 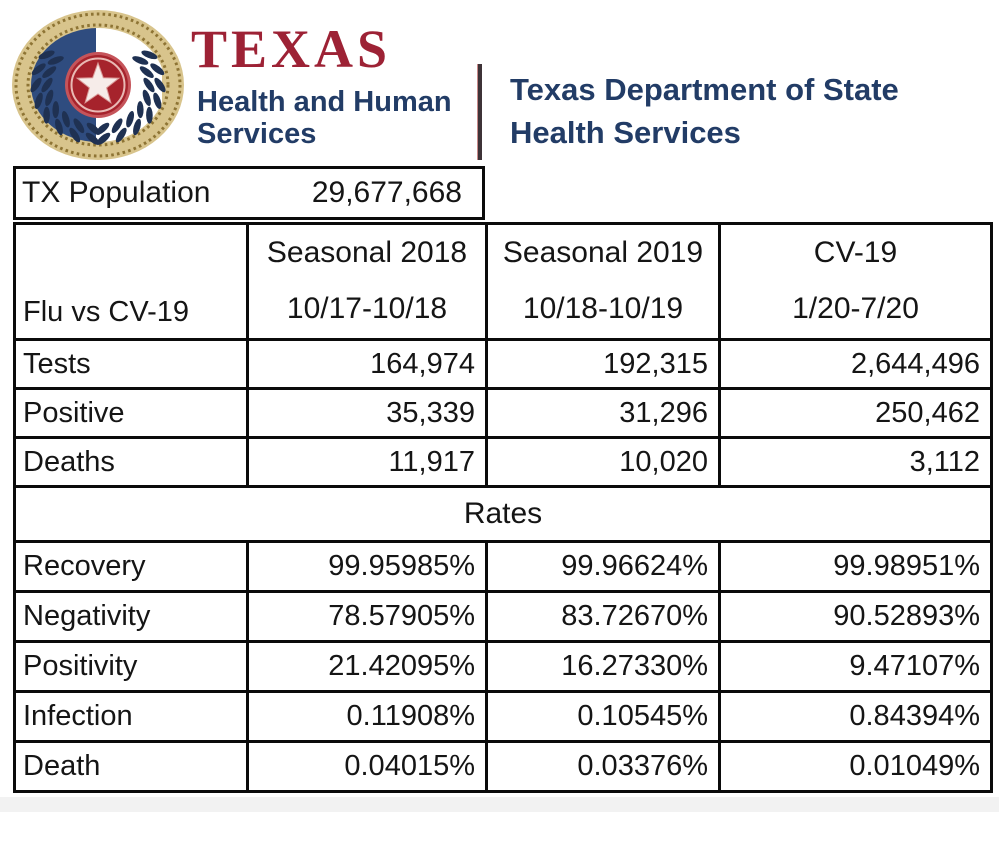 What do you see at coordinates (131, 364) in the screenshot?
I see `row-label: Tests` at bounding box center [131, 364].